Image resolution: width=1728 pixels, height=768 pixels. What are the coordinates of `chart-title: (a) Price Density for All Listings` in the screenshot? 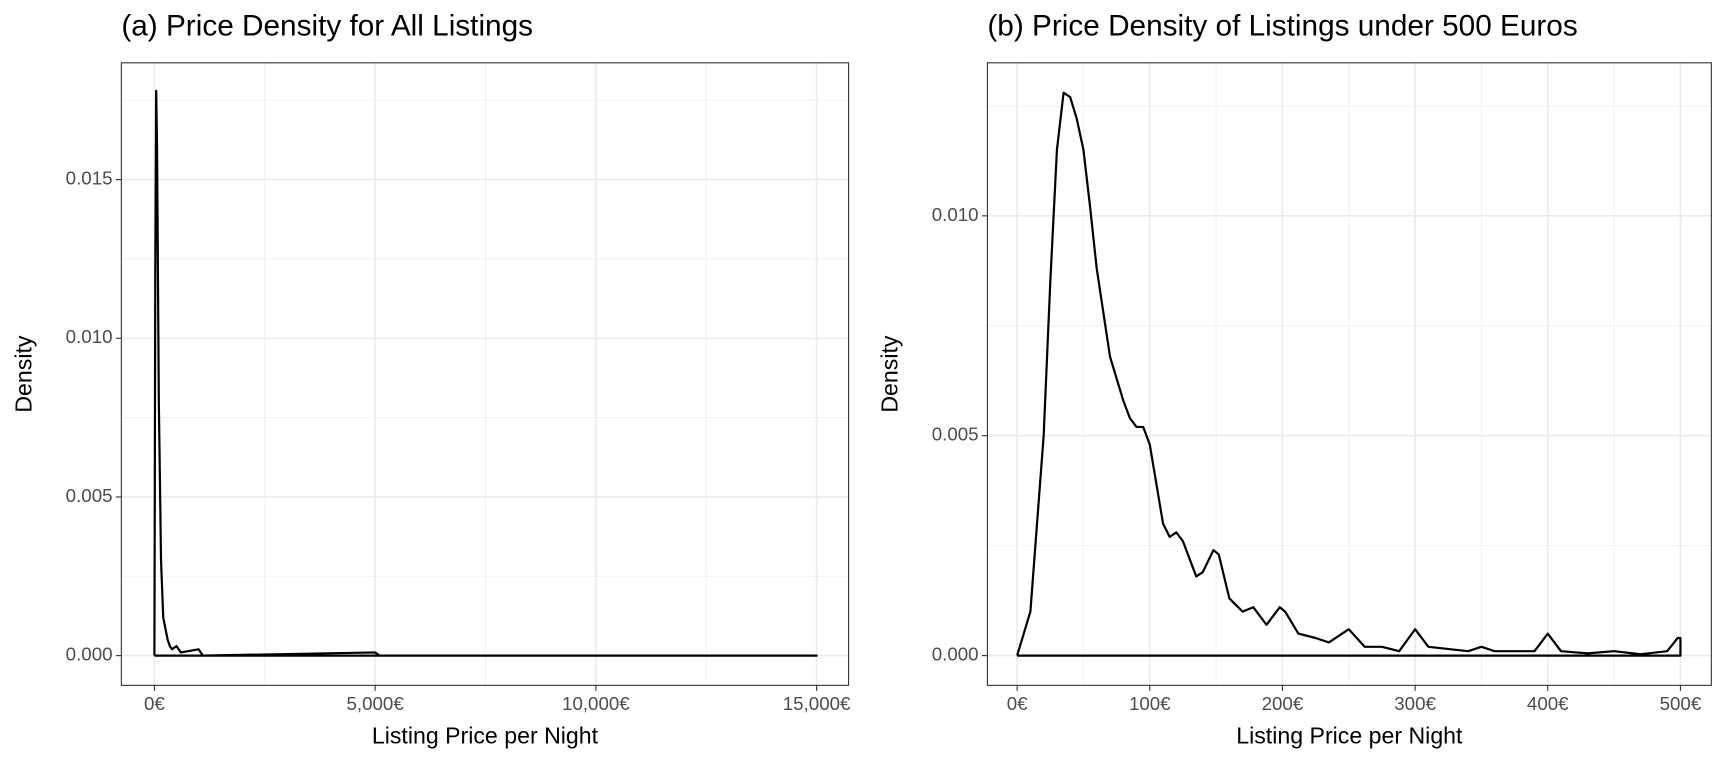 It's located at (327, 25).